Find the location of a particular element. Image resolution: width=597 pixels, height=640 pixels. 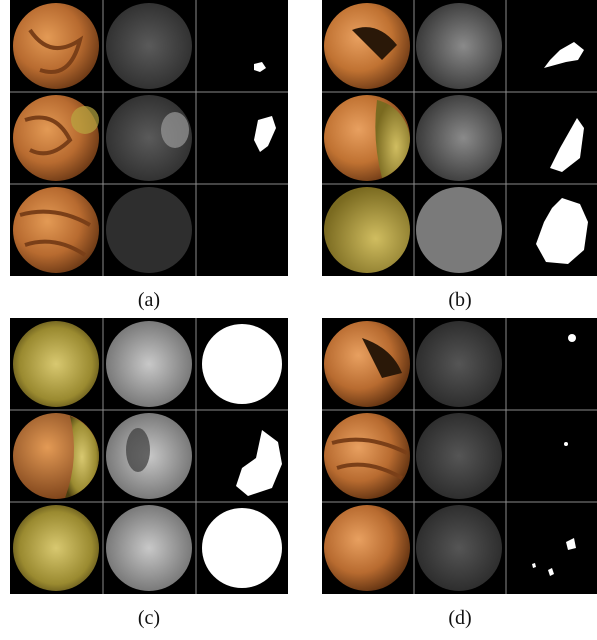

gray-b3 is located at coordinates (459, 230).